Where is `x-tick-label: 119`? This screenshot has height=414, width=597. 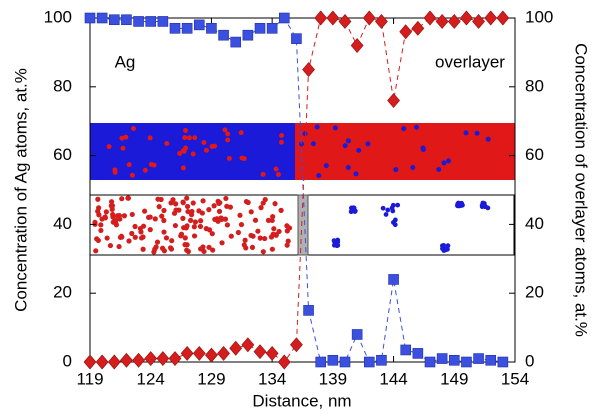 x-tick-label: 119 is located at coordinates (89, 378).